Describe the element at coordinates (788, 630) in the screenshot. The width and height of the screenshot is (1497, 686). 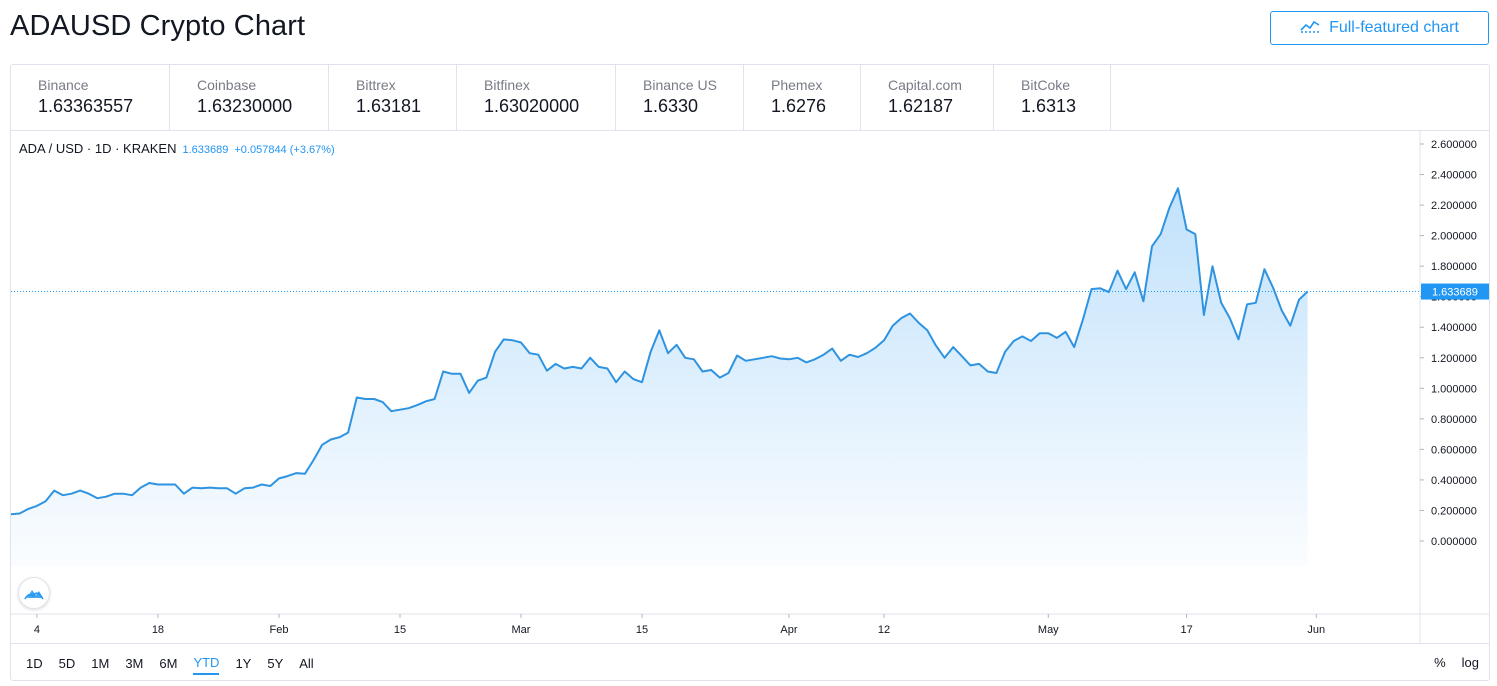
I see `x-tick-label: Apr` at that location.